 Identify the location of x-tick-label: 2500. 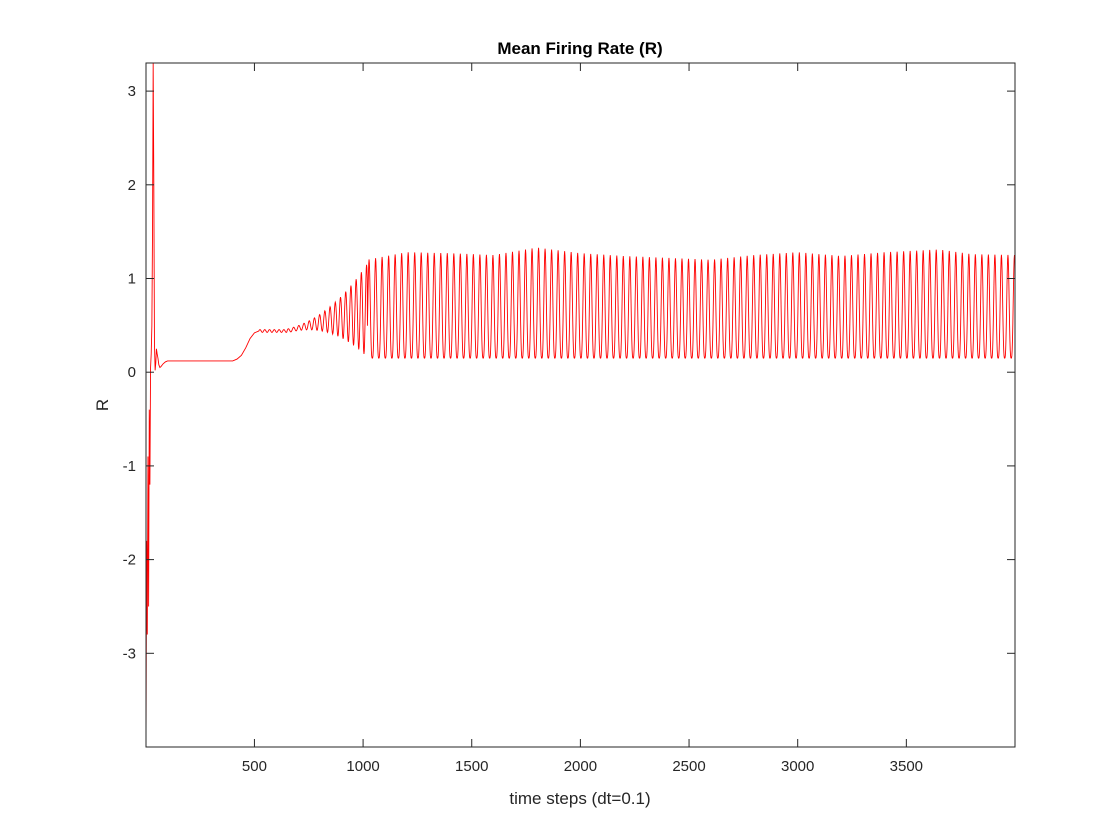
(688, 766).